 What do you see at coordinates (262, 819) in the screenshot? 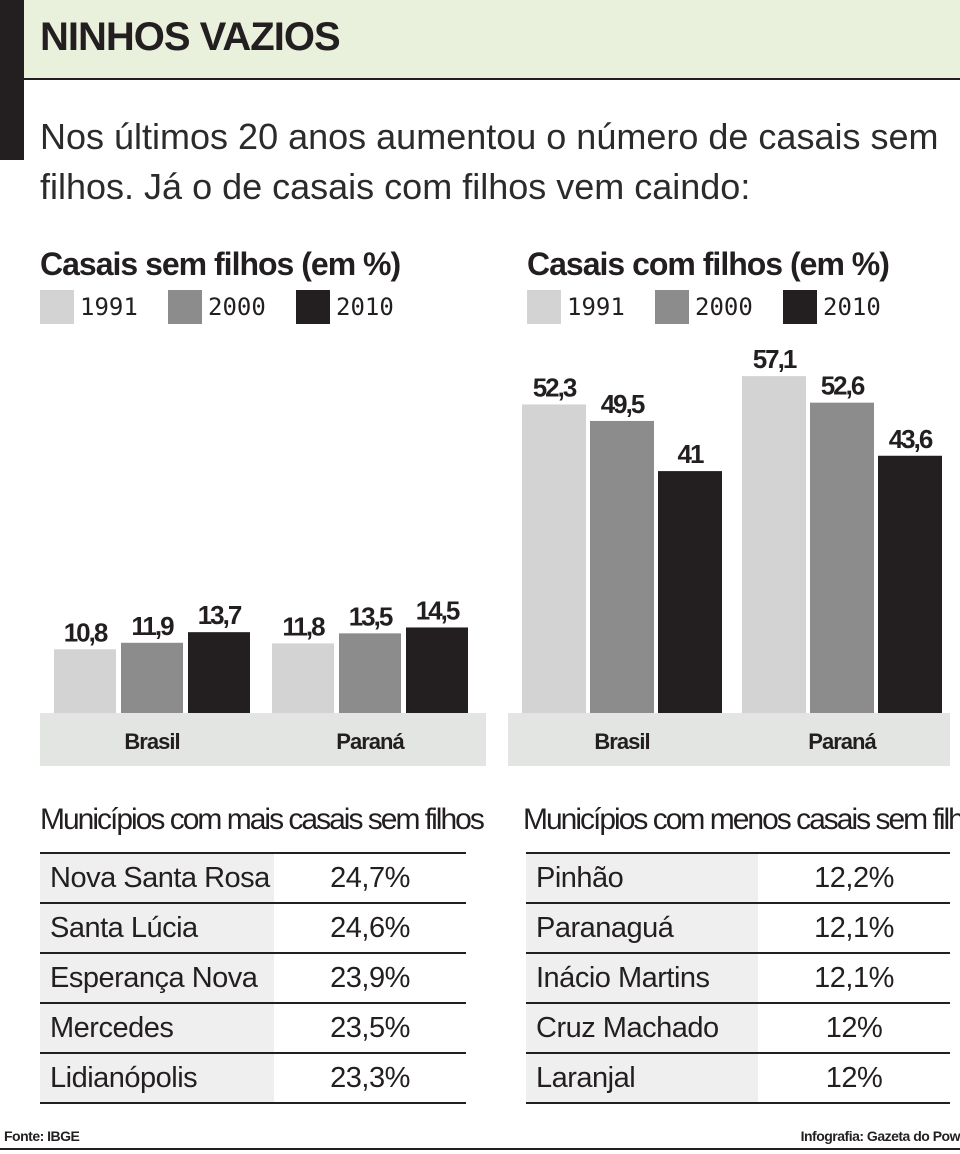
I see `table-title-mais: Municípios com mais casais sem filhos` at bounding box center [262, 819].